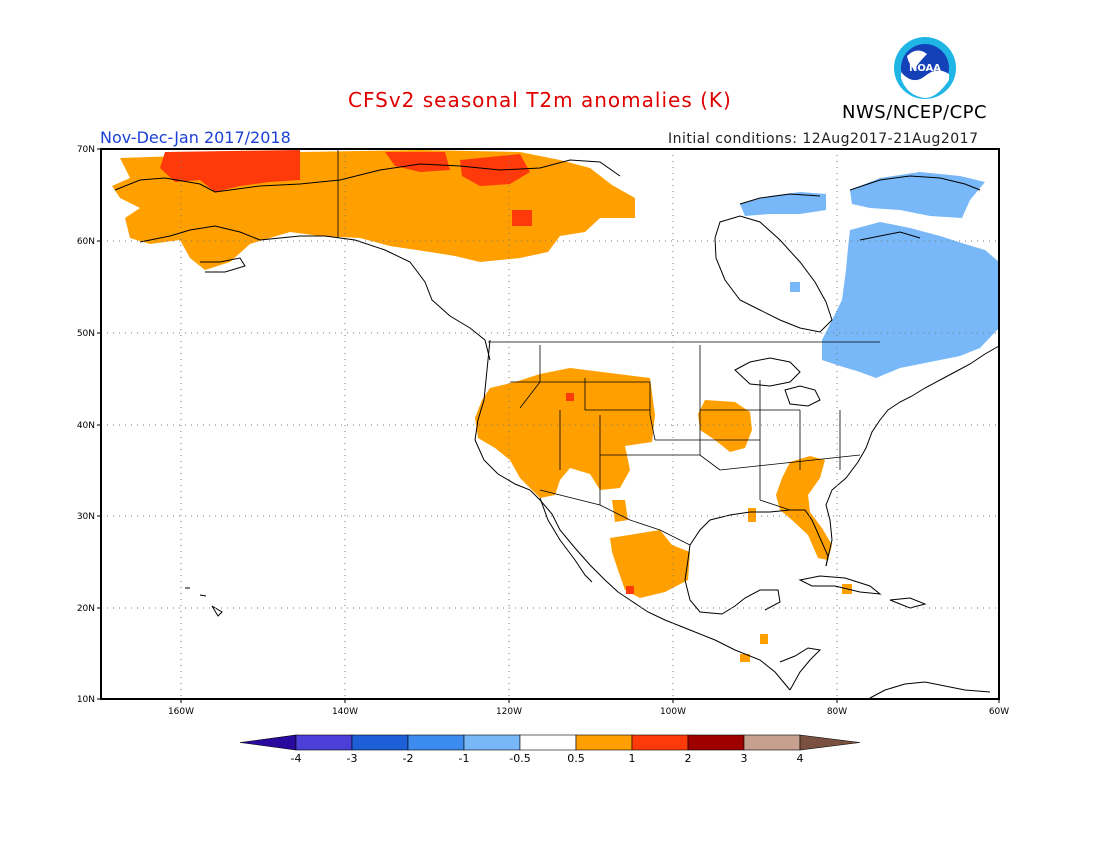  I want to click on lat-label: 60N, so click(86, 242).